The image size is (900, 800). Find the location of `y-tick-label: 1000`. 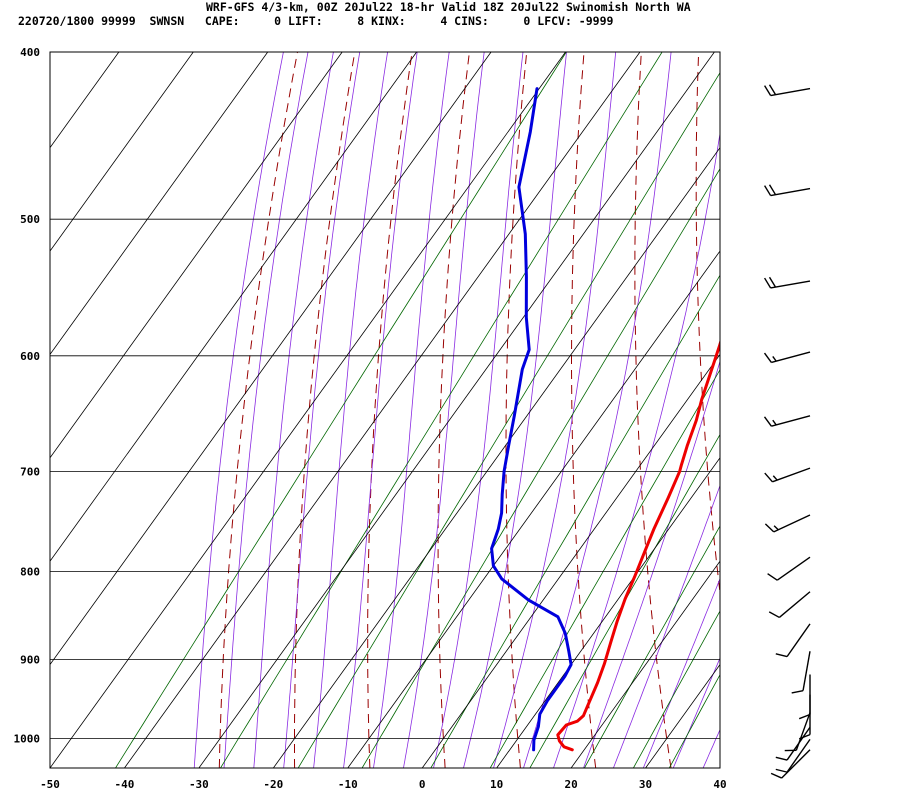

y-tick-label: 1000 is located at coordinates (27, 739).